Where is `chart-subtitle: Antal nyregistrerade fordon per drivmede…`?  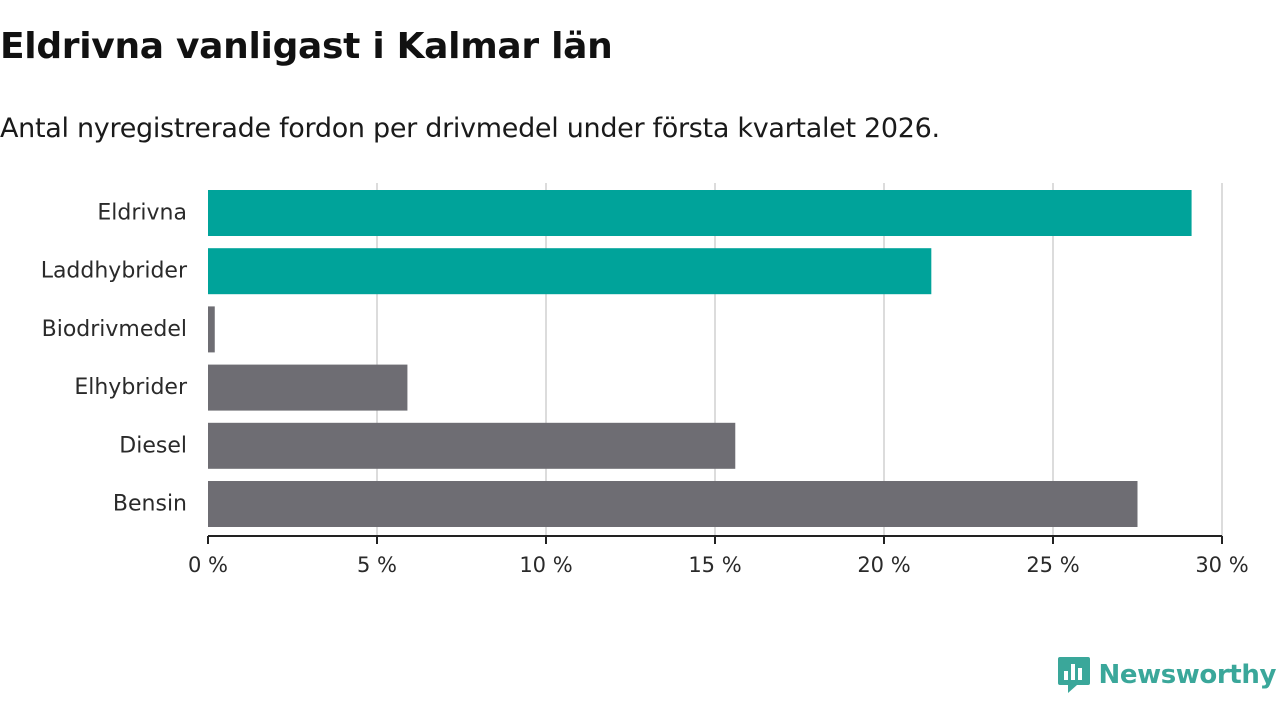 chart-subtitle: Antal nyregistrerade fordon per drivmede… is located at coordinates (470, 128).